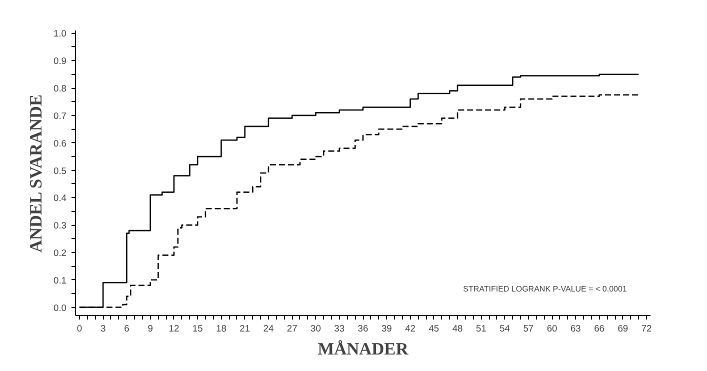  I want to click on y-tick-label: 0.7, so click(60, 115).